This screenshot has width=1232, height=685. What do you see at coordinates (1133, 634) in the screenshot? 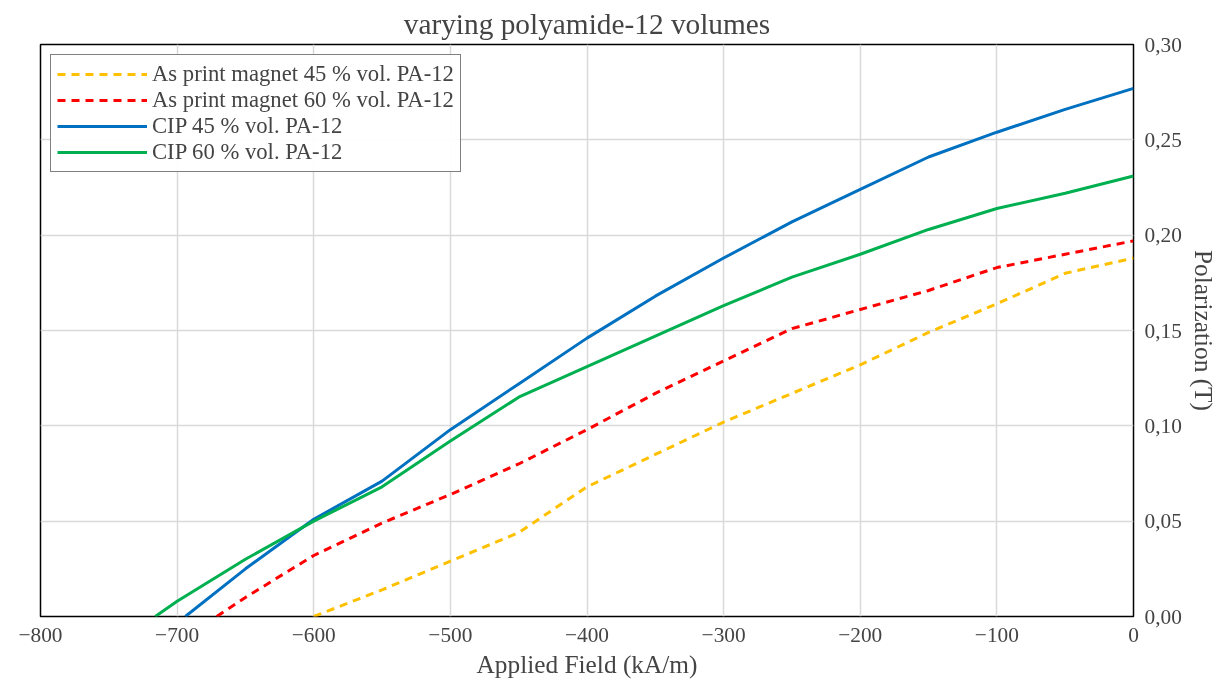
I see `x-tick-label: 0` at bounding box center [1133, 634].